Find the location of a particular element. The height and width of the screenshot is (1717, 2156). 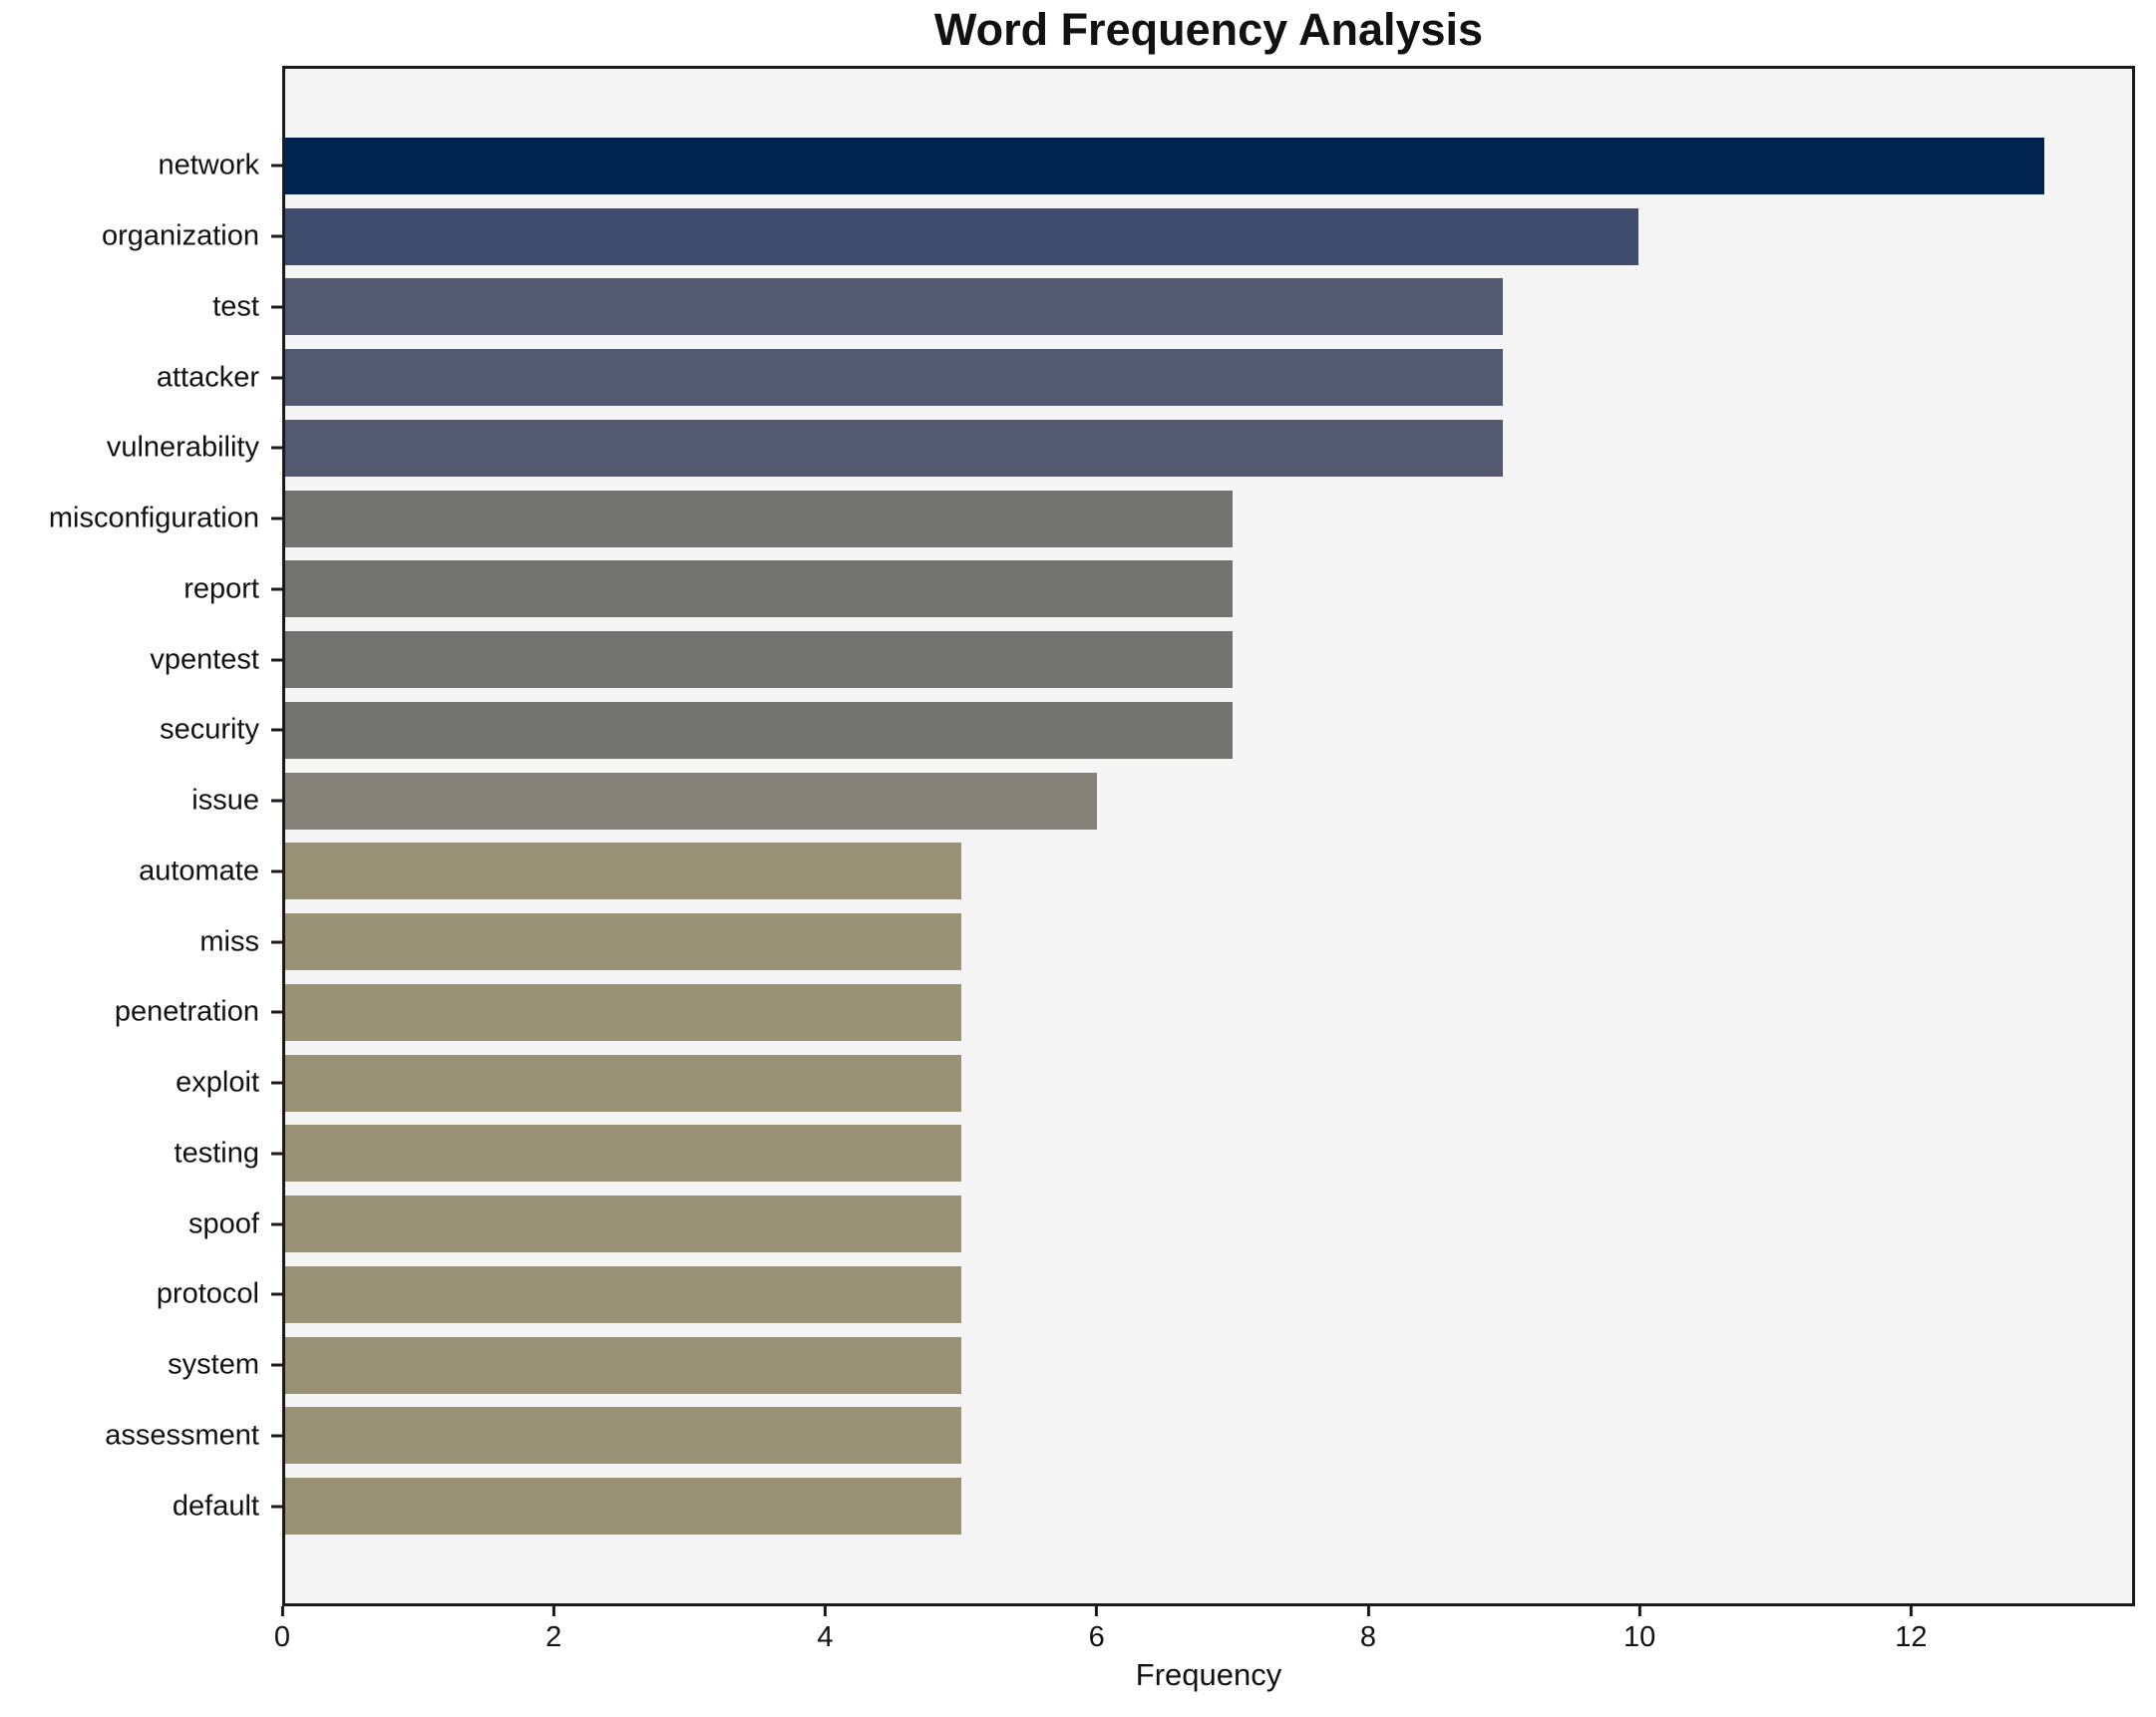

x-tick: 12 is located at coordinates (1911, 1630).